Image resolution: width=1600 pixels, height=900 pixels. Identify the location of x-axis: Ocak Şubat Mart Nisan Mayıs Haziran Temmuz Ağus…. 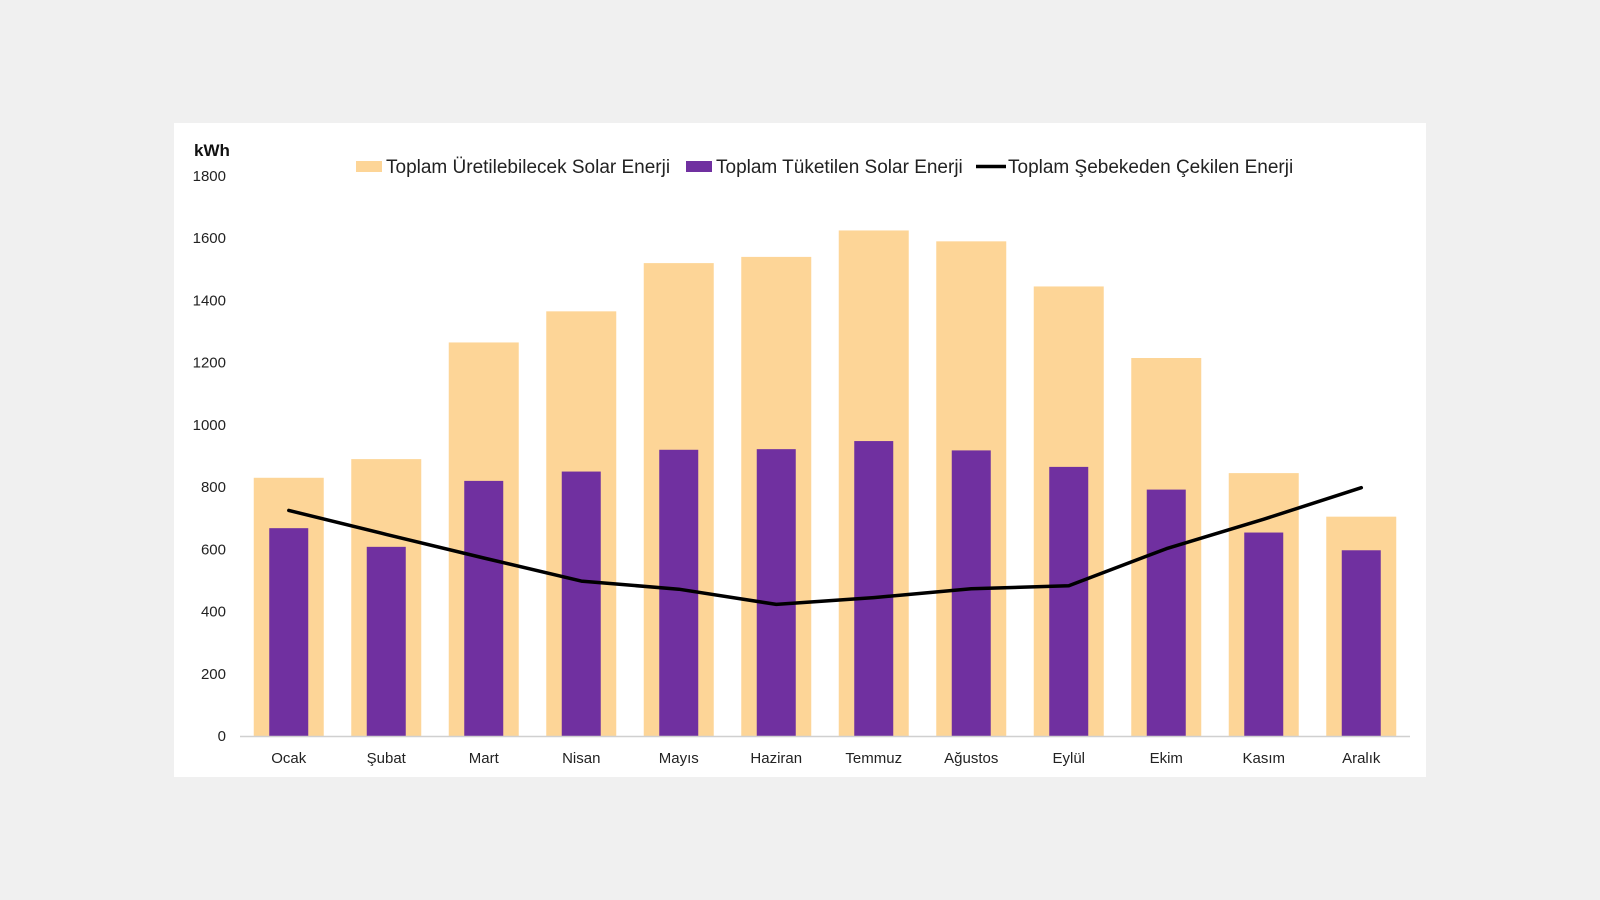
(826, 758).